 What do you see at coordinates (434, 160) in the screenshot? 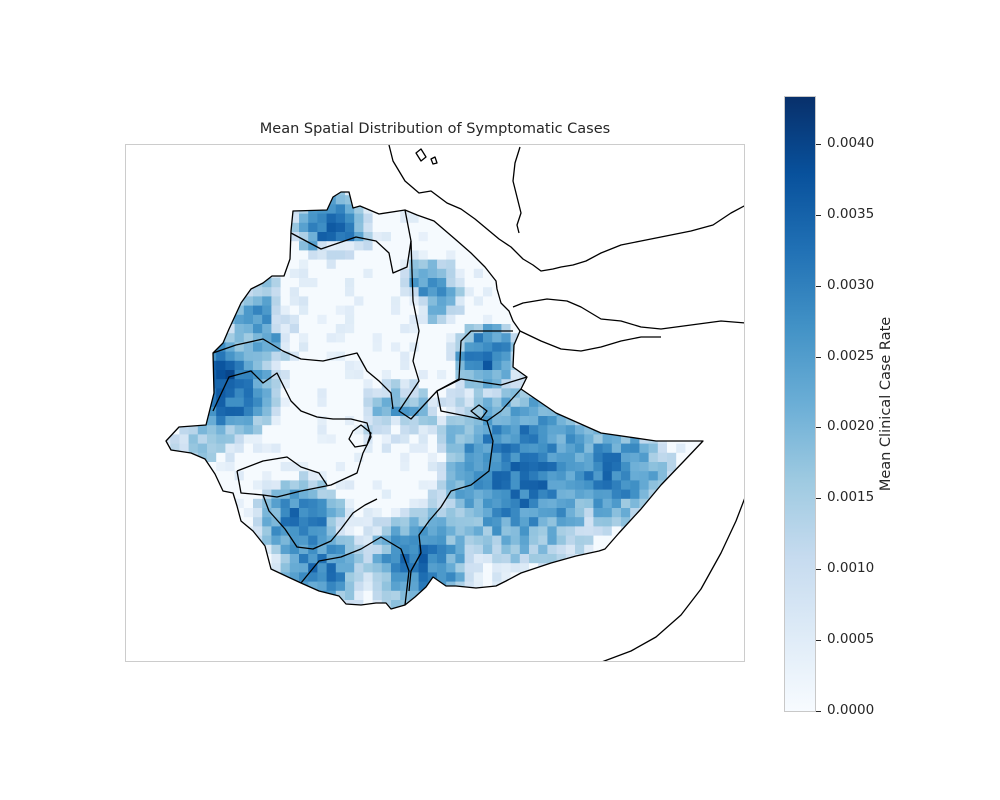
I see `island-small` at bounding box center [434, 160].